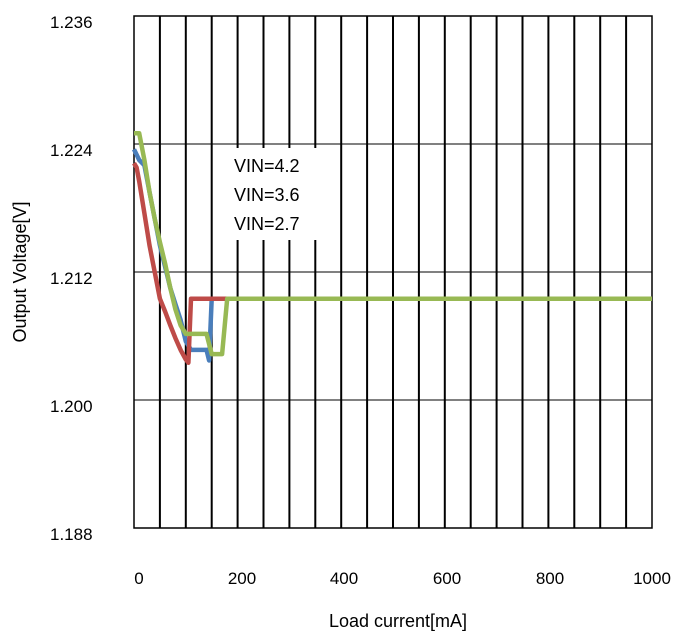  I want to click on x-tick-label: 800, so click(550, 578).